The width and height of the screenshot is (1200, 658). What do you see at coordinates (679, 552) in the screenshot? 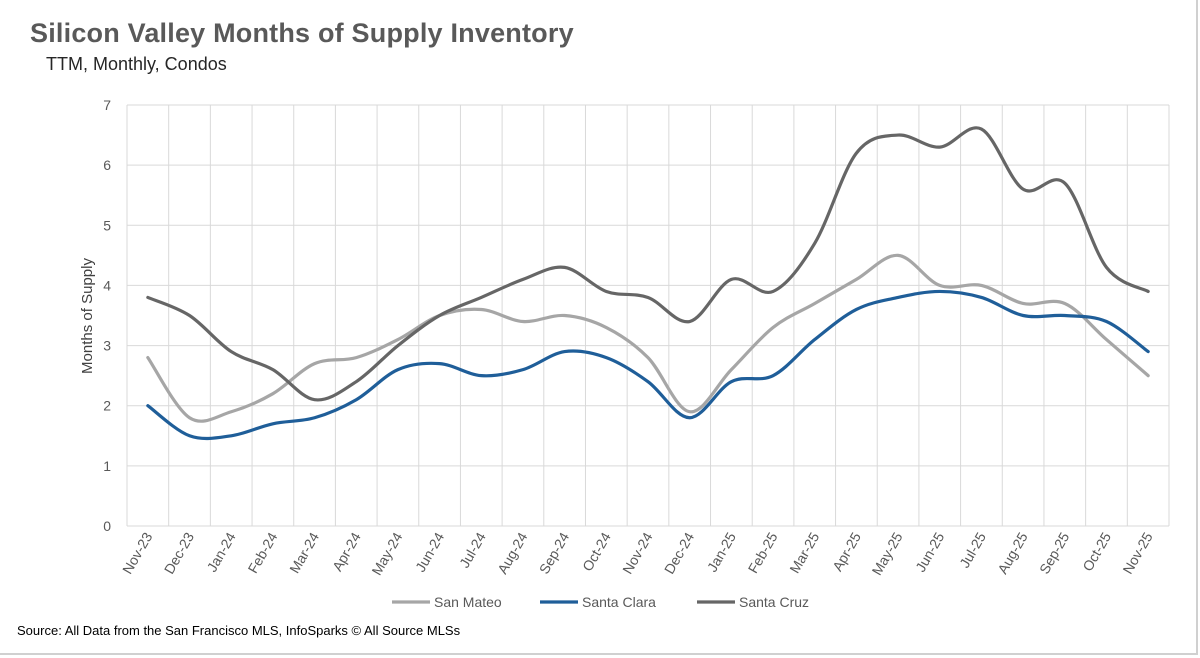
I see `x-tick-label: Dec-24` at bounding box center [679, 552].